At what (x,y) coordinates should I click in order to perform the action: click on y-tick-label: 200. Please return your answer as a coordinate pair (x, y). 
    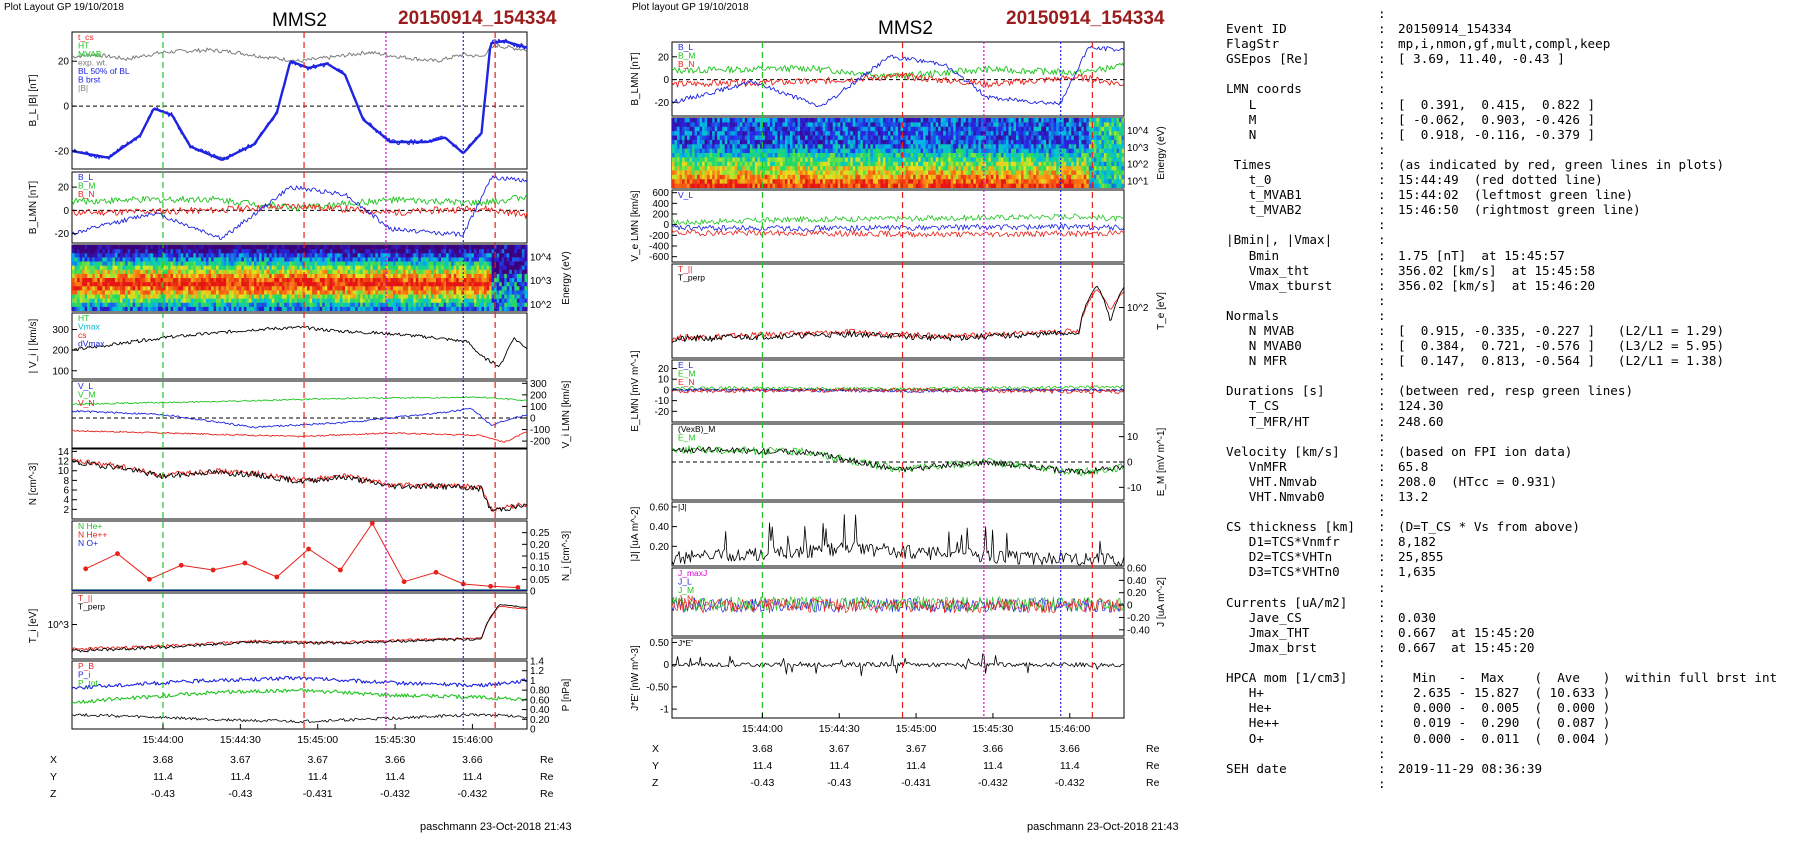
    Looking at the image, I should click on (60, 351).